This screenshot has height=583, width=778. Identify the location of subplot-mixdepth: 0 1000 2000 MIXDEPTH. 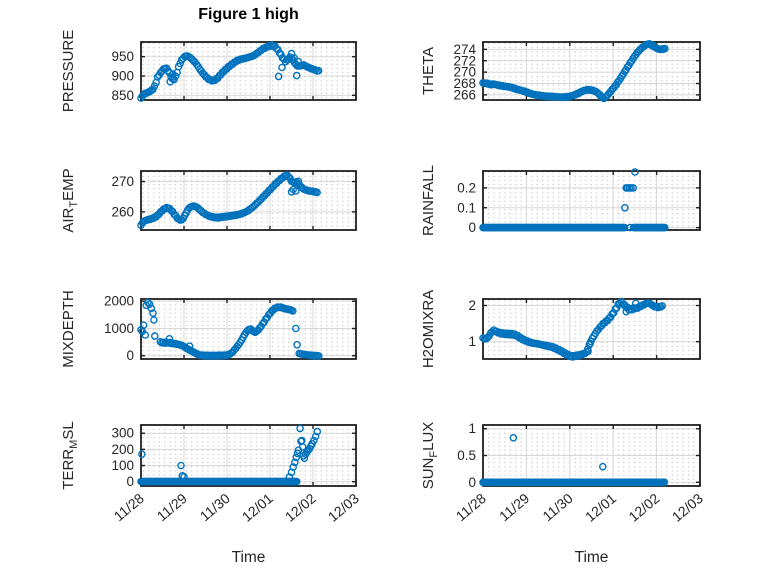
(208, 329).